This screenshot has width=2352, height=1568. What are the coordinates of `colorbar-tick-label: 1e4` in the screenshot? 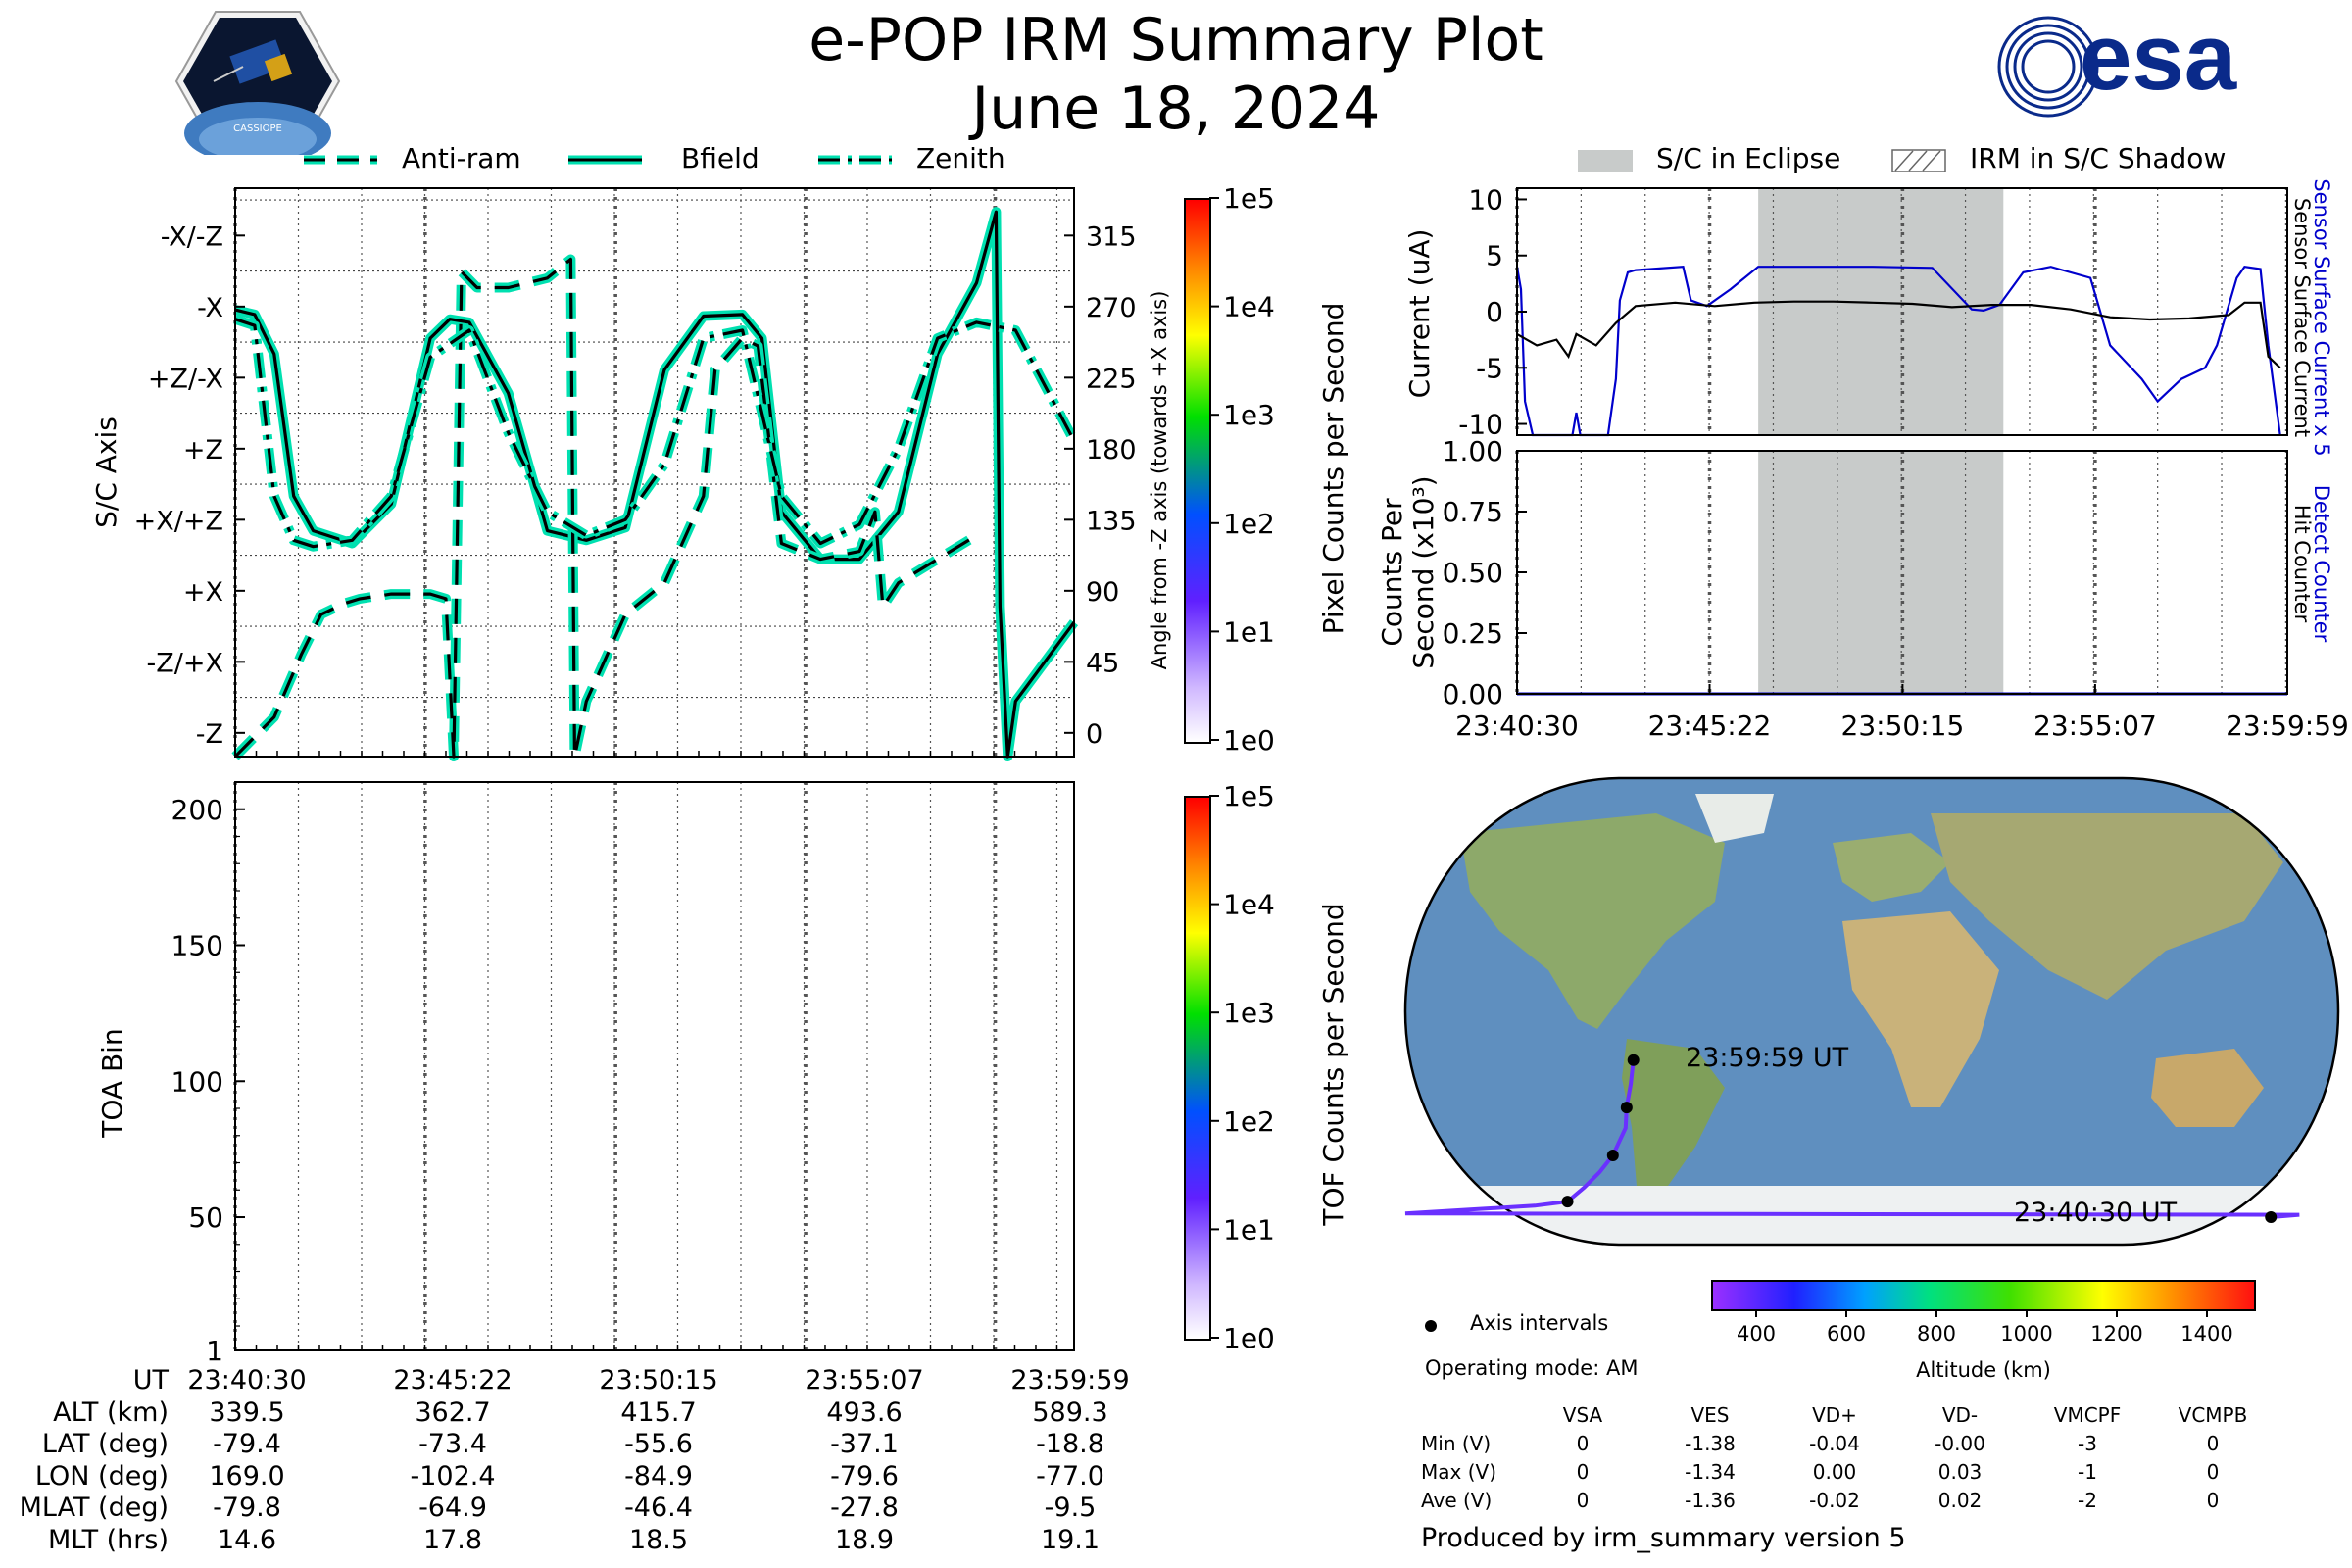 It's located at (1249, 307).